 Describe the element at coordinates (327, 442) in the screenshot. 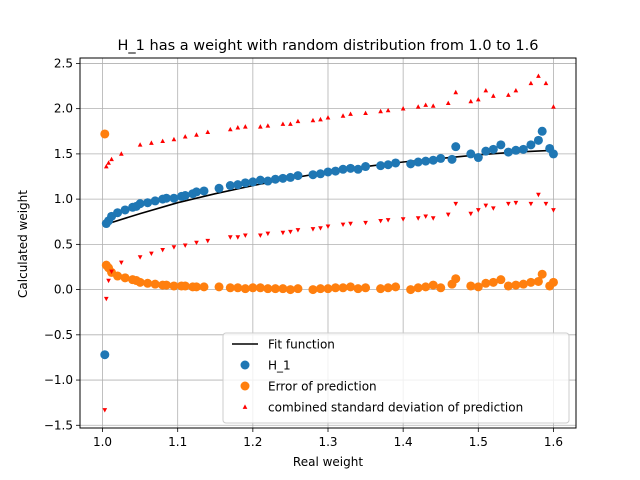

I see `x-tick-label: 1.3` at that location.